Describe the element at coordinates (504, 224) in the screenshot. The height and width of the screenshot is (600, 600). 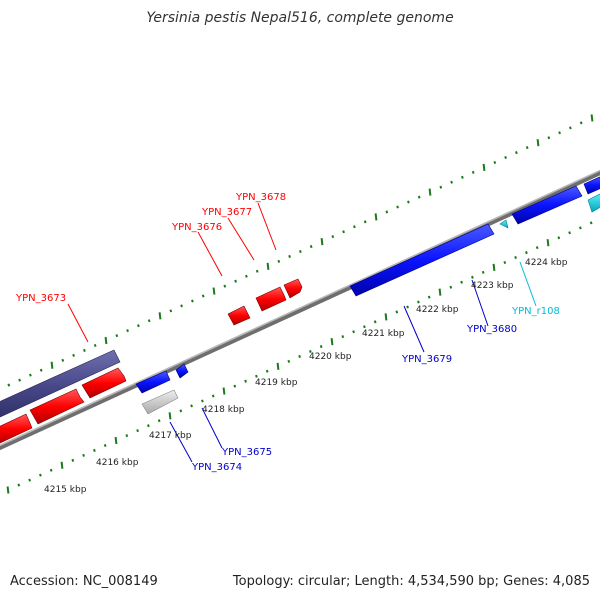
I see `gene-block-ypn-r108` at that location.